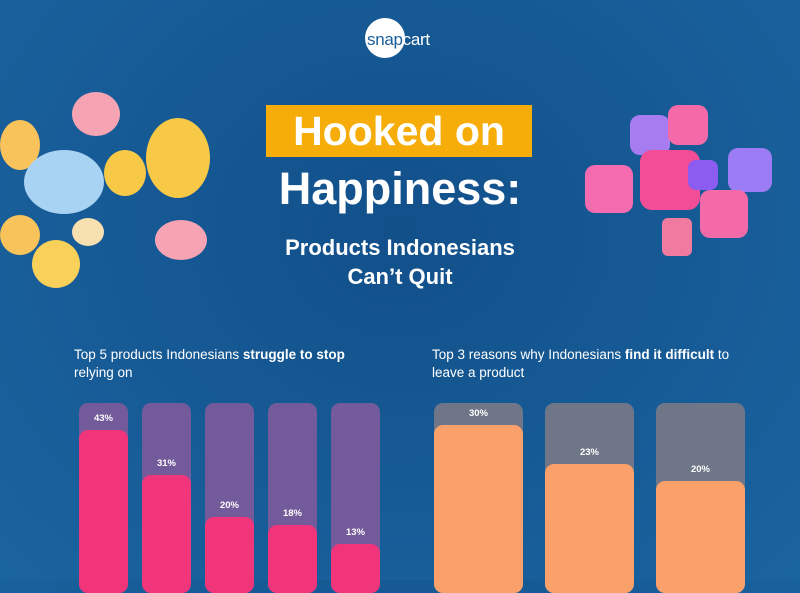 The image size is (800, 593). What do you see at coordinates (292, 498) in the screenshot?
I see `bar-track: 18%` at bounding box center [292, 498].